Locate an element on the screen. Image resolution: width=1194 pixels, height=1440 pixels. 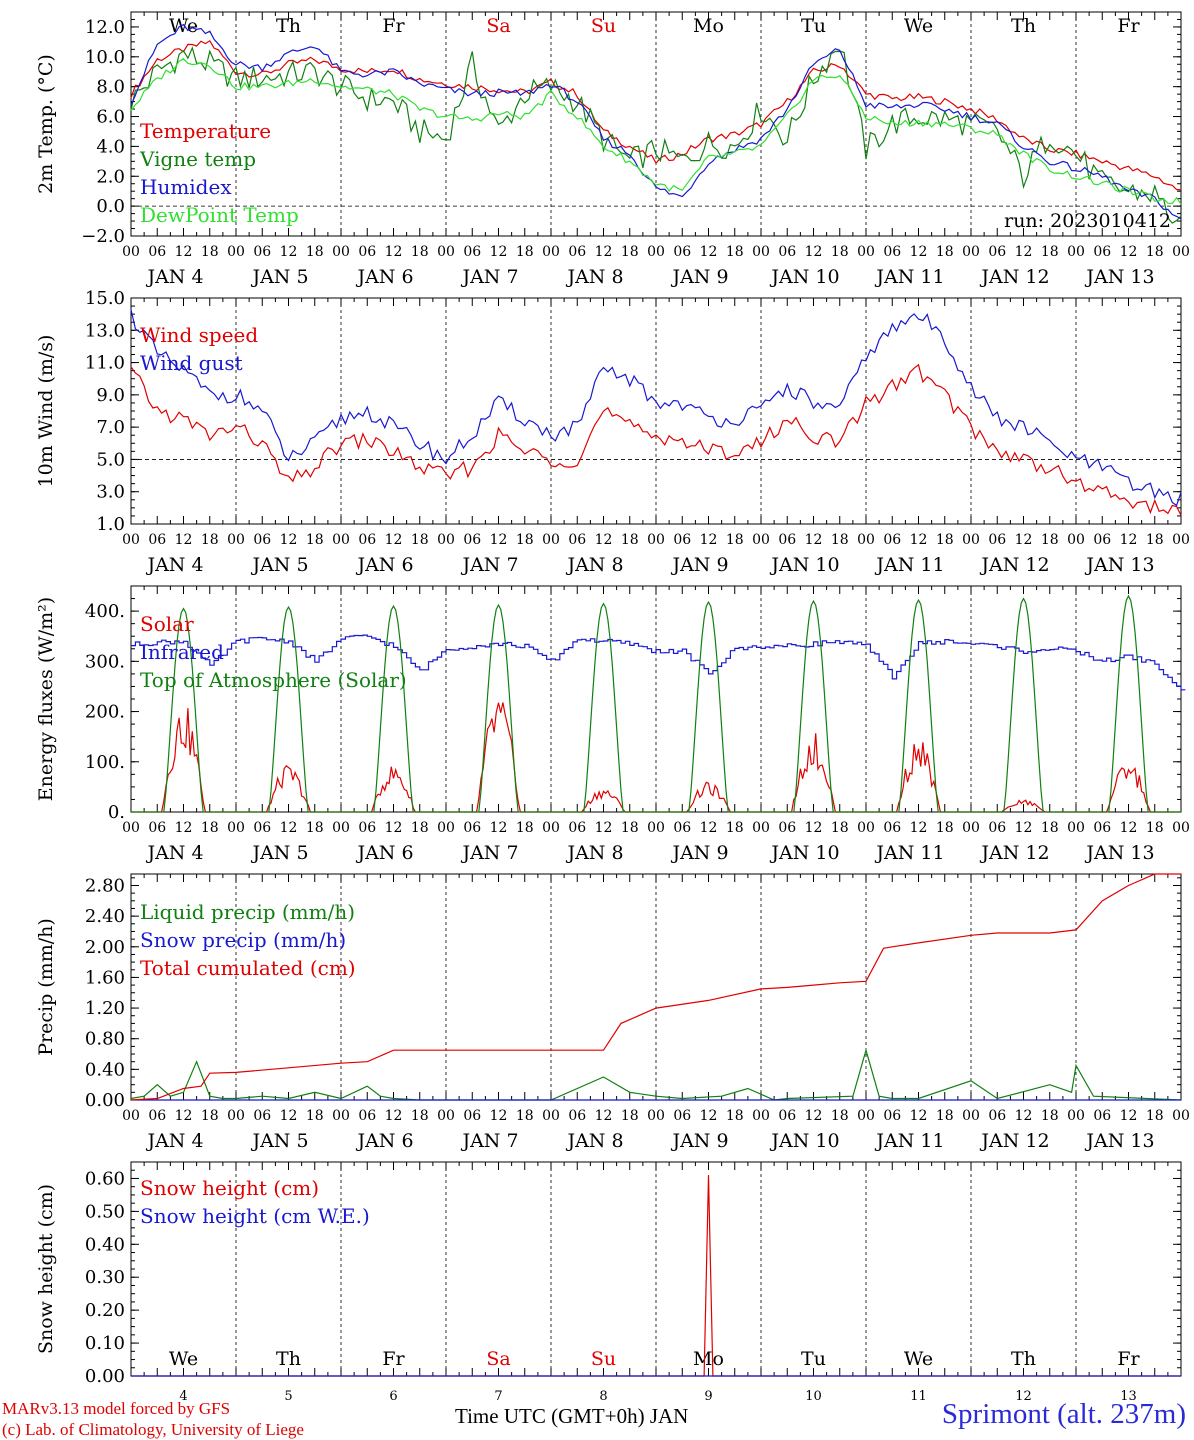
y-tick-label: 13.0 is located at coordinates (105, 330).